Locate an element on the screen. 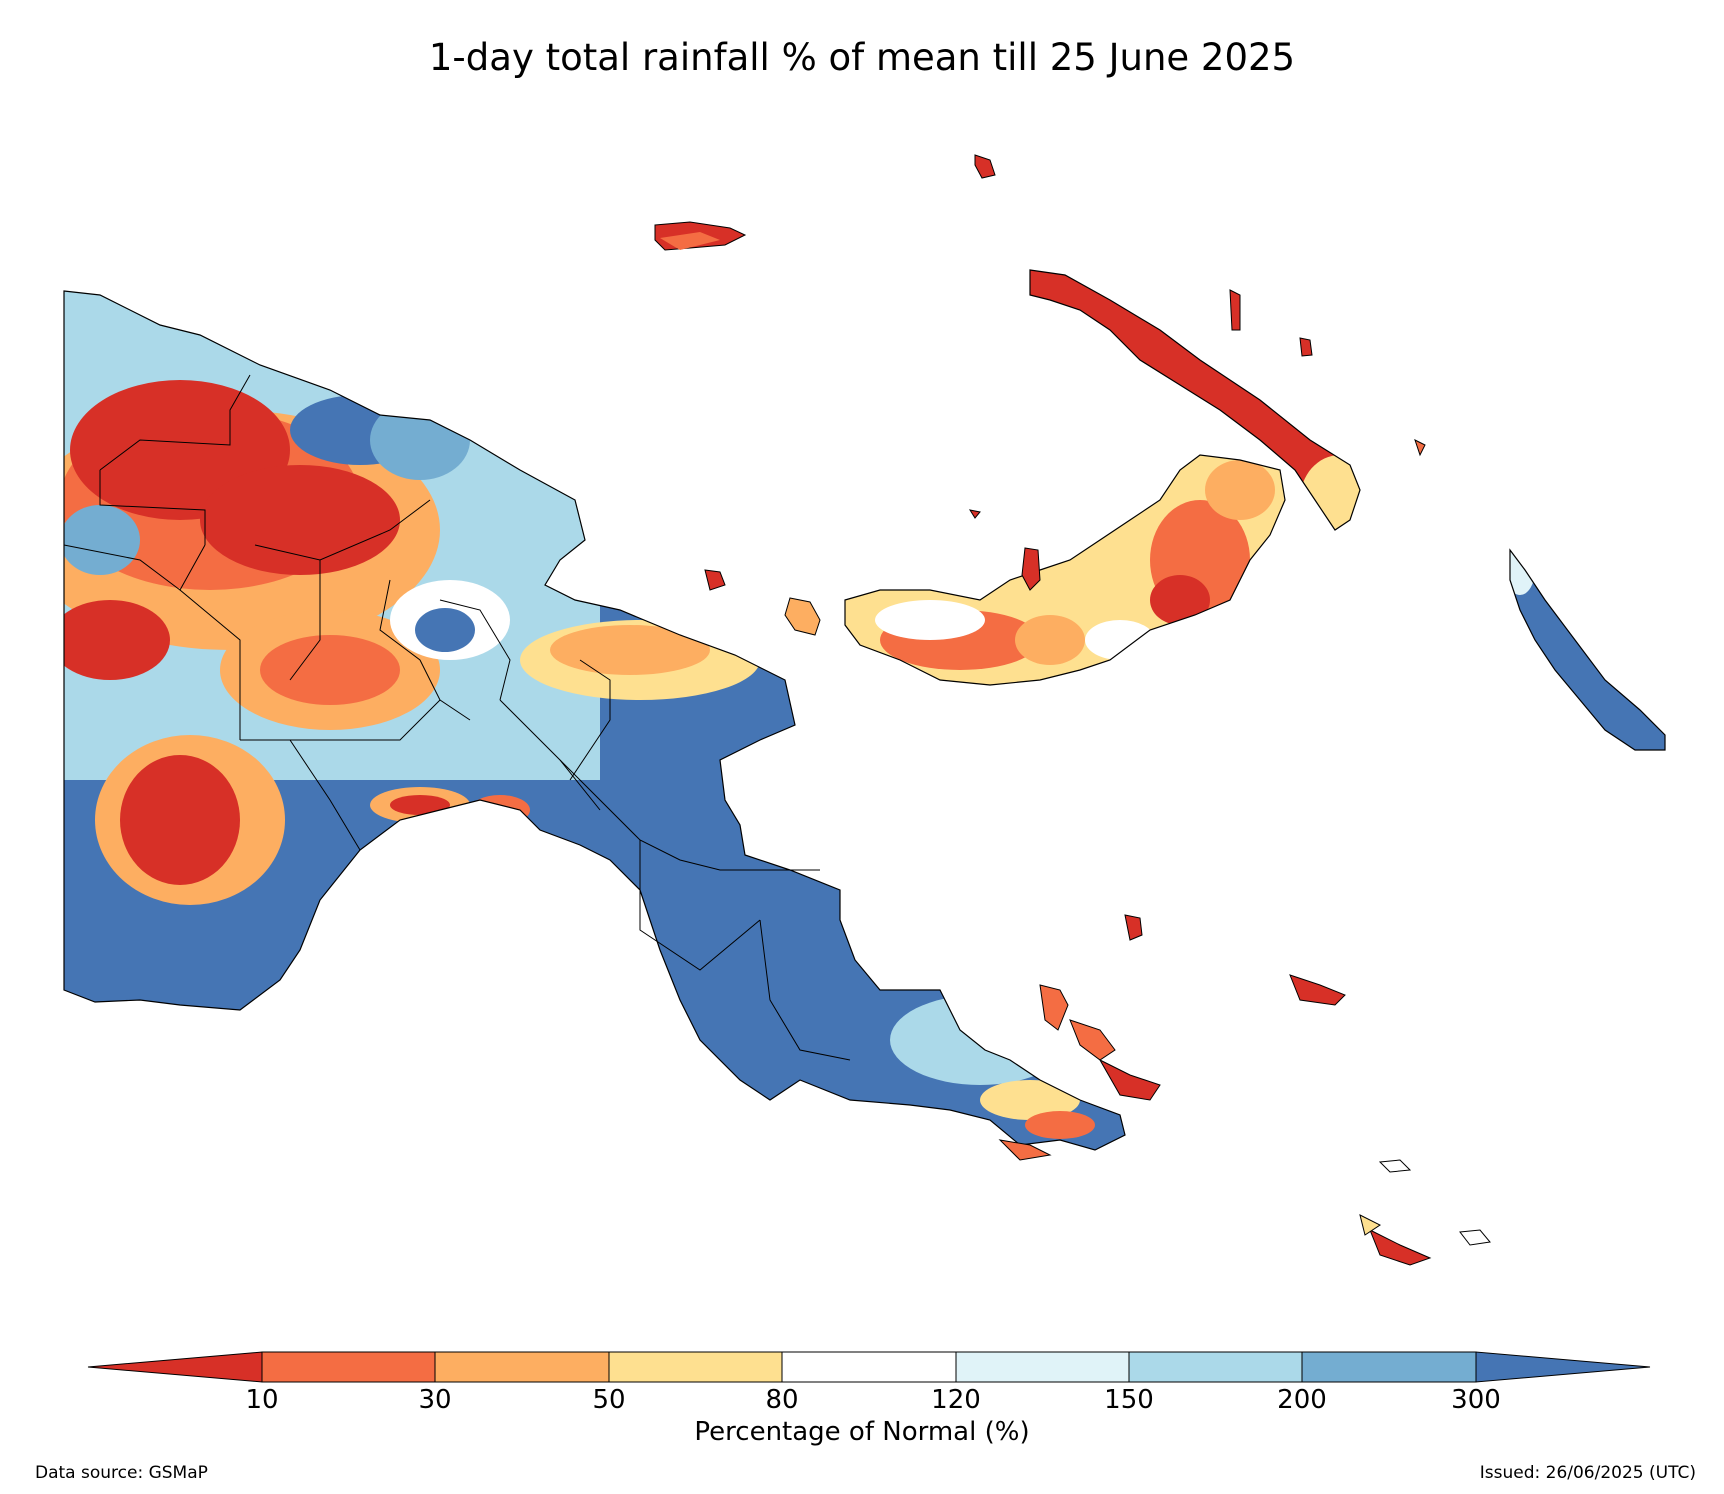 This screenshot has width=1724, height=1494. colorbar-tick: 50 is located at coordinates (609, 1400).